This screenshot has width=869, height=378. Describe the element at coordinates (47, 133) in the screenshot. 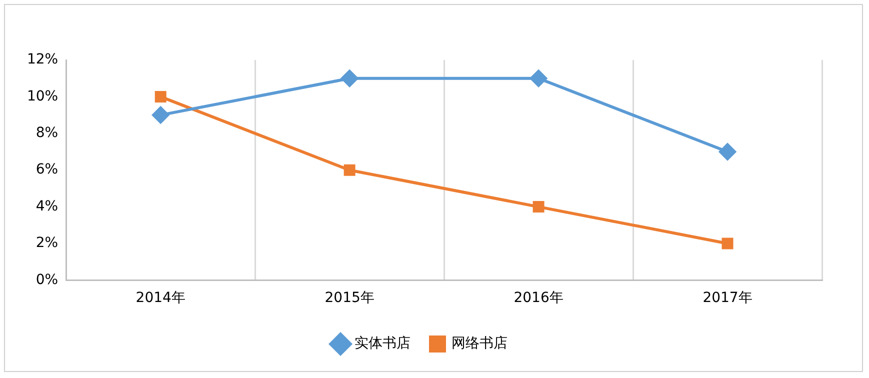

I see `y-tick-label: 8%` at that location.